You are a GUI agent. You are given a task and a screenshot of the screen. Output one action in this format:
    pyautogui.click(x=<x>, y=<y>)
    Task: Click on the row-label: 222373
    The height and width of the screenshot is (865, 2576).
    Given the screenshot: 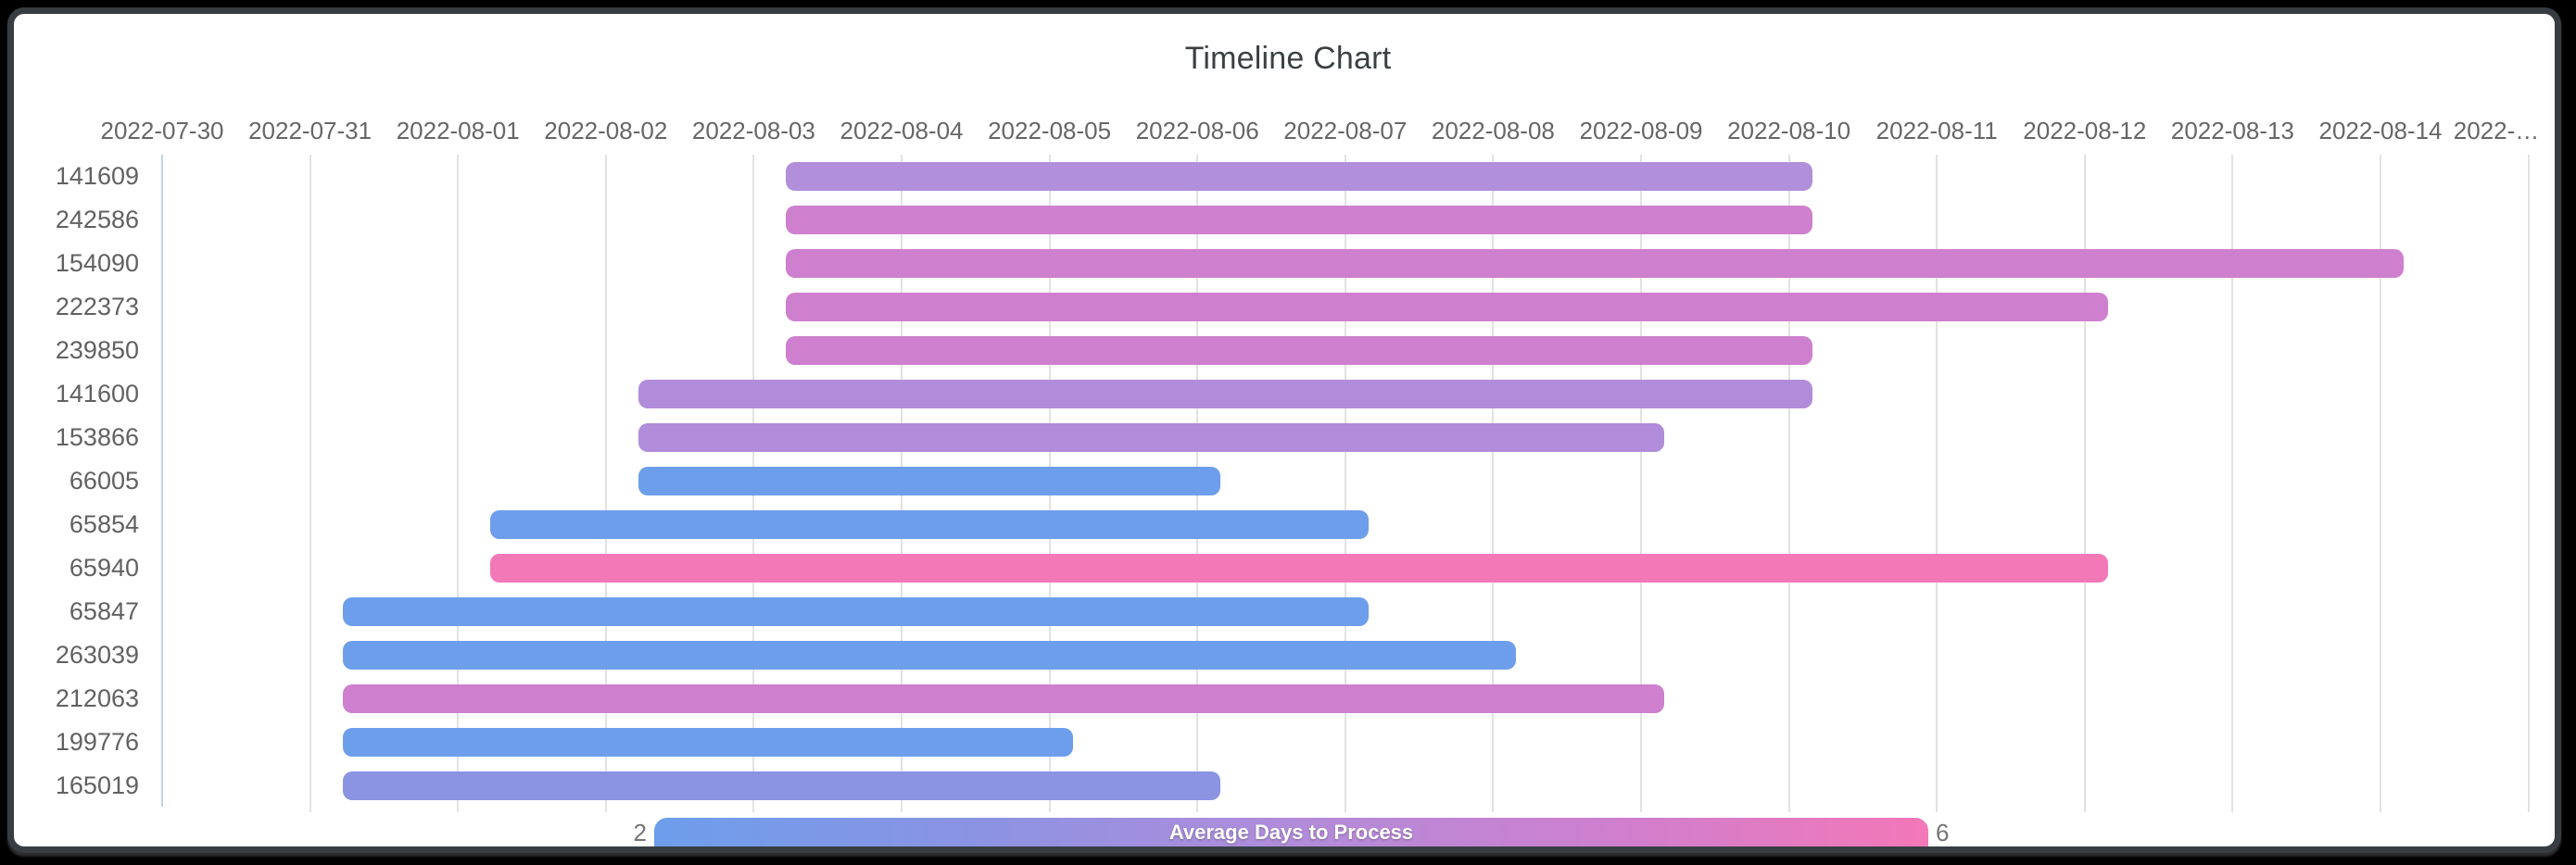 What is the action you would take?
    pyautogui.click(x=97, y=306)
    